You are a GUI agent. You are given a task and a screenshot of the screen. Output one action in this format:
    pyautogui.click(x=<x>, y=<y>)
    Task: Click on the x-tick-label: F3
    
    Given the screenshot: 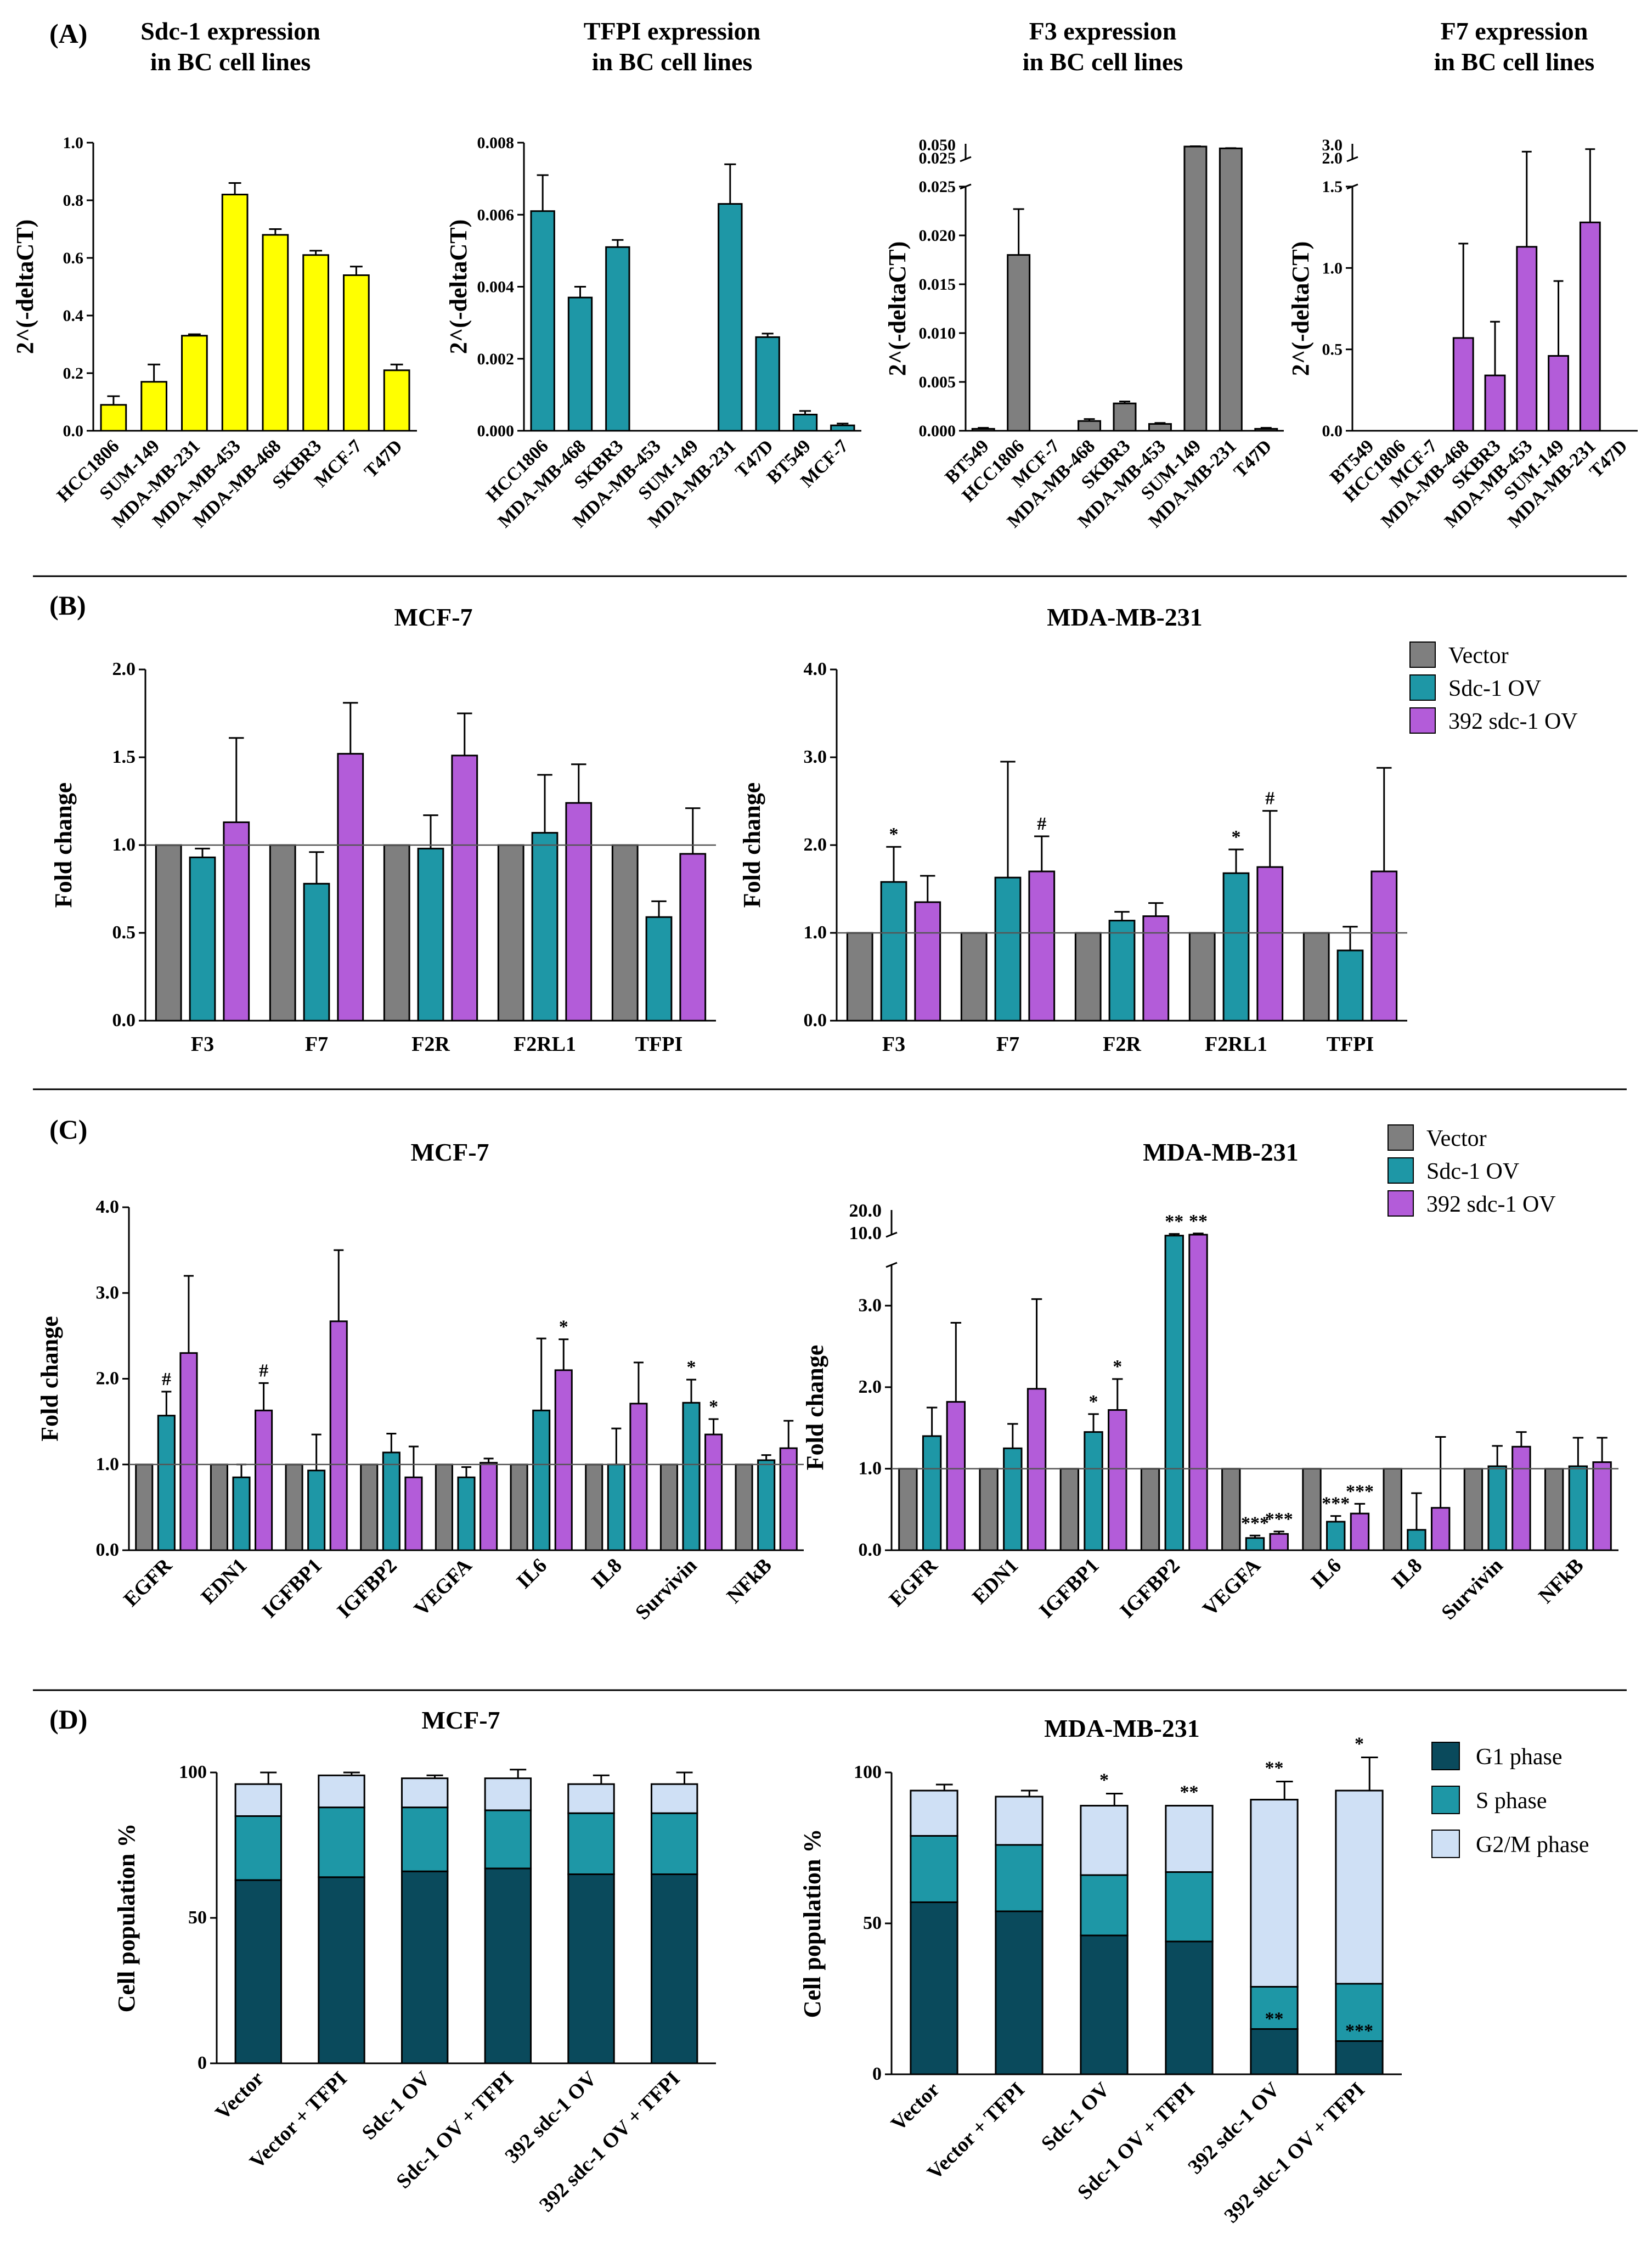 What is the action you would take?
    pyautogui.click(x=203, y=1044)
    